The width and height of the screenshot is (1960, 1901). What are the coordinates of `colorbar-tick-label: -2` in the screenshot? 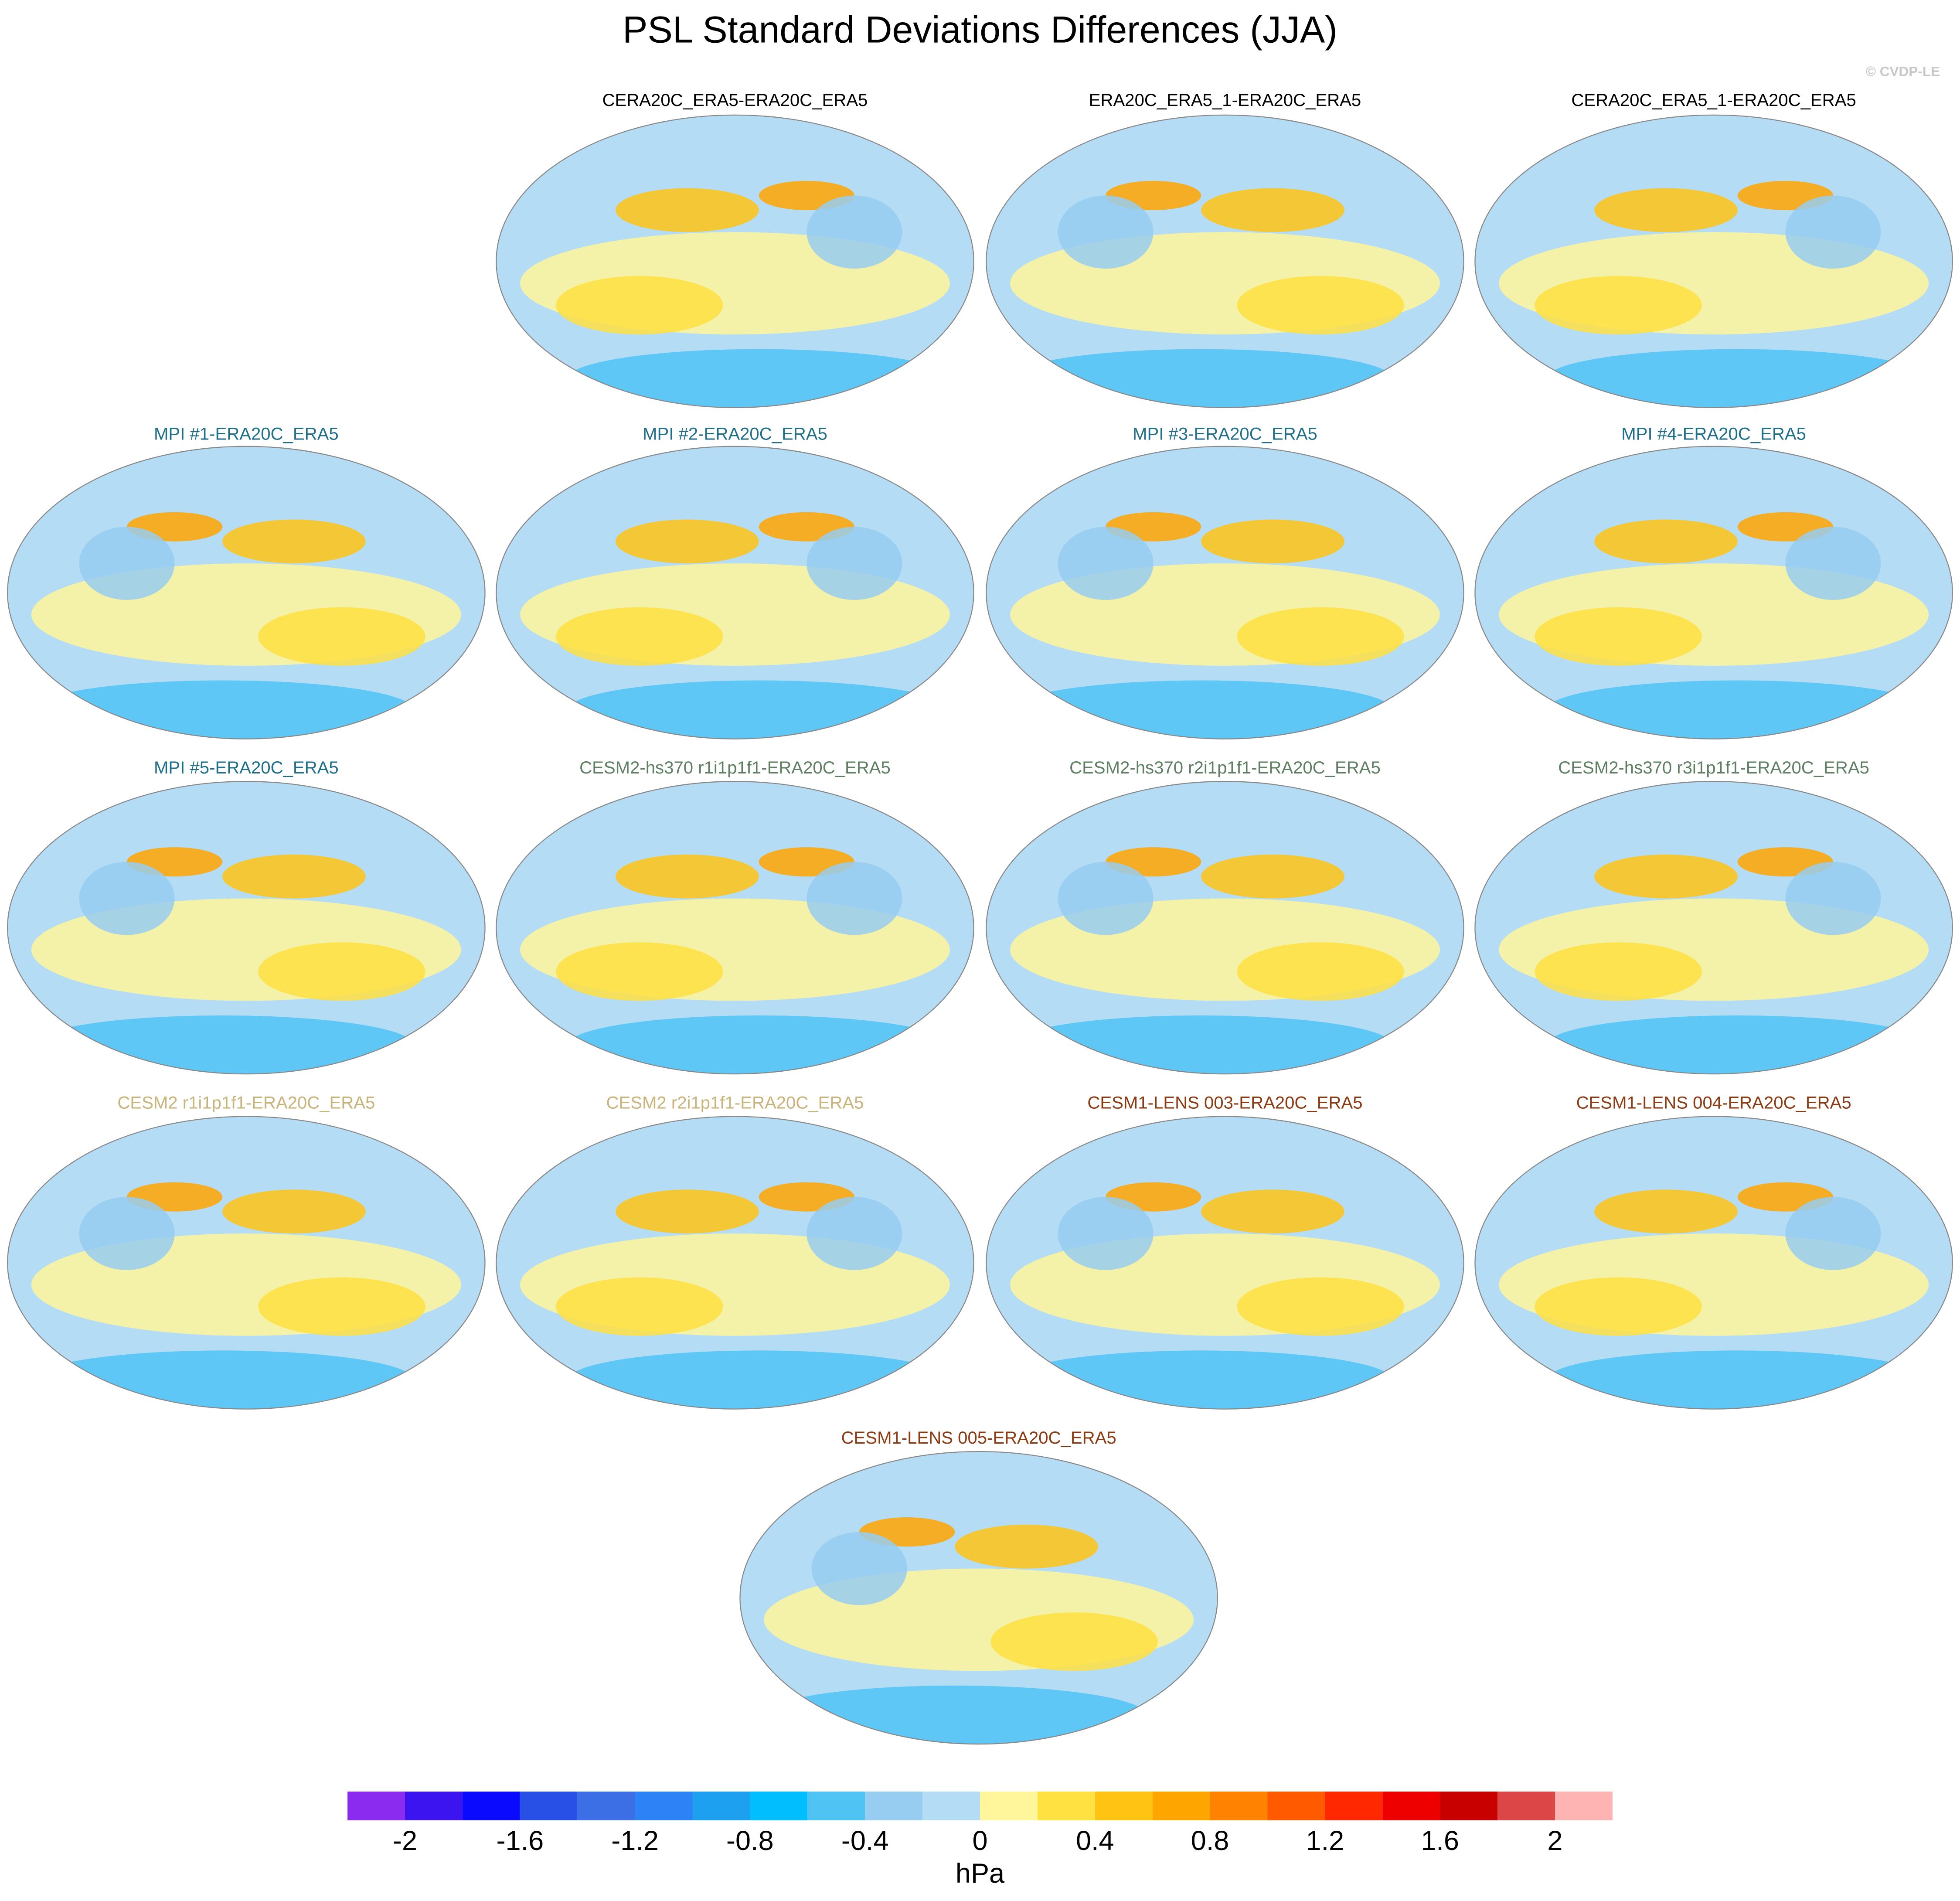 It's located at (405, 1841).